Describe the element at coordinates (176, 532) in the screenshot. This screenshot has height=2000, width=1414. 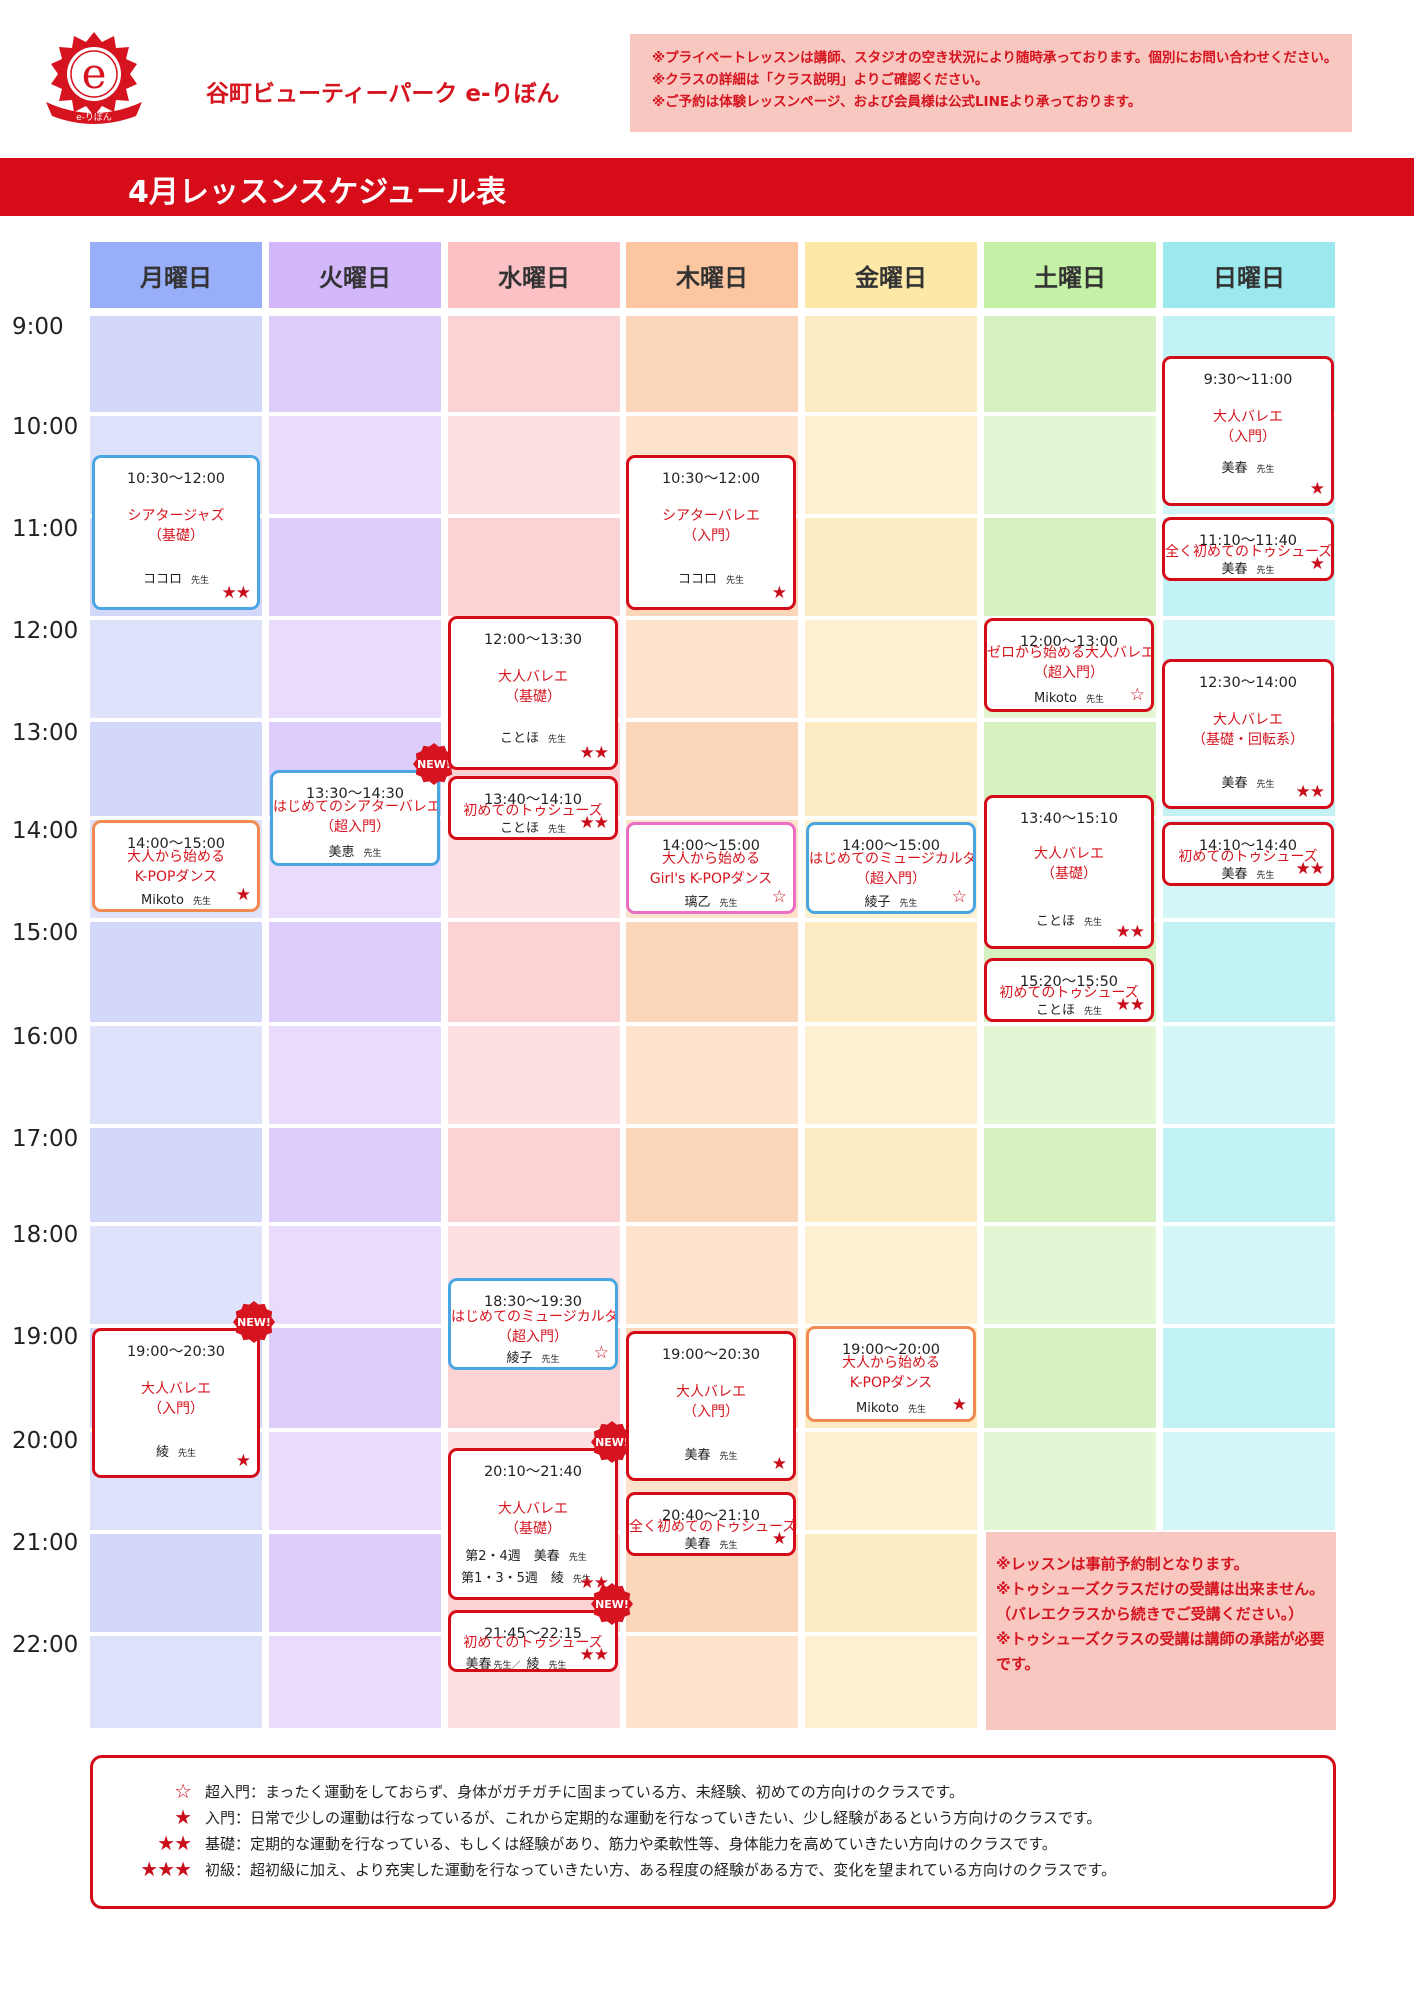
I see `class-card: 10:30〜12:00 シアタージャズ （基礎） ココロ 先生 ★★` at that location.